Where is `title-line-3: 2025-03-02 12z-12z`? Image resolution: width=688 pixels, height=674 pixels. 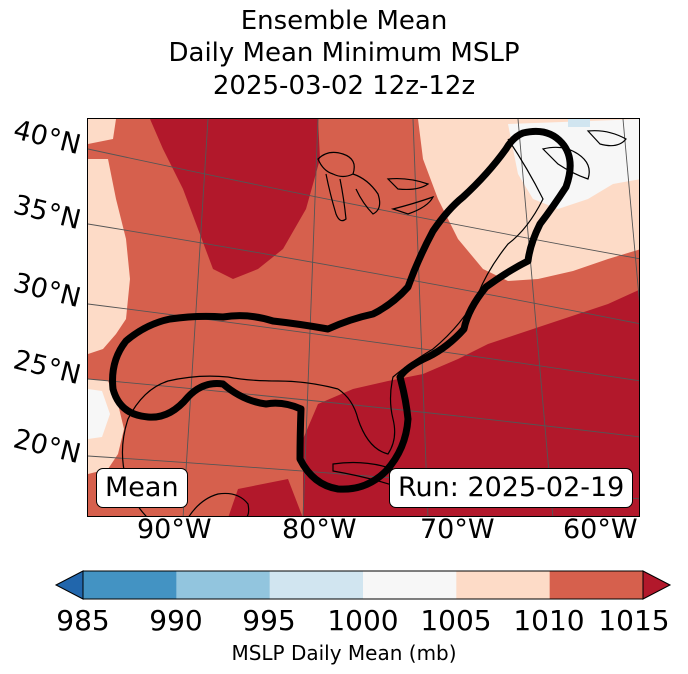 title-line-3: 2025-03-02 12z-12z is located at coordinates (344, 86).